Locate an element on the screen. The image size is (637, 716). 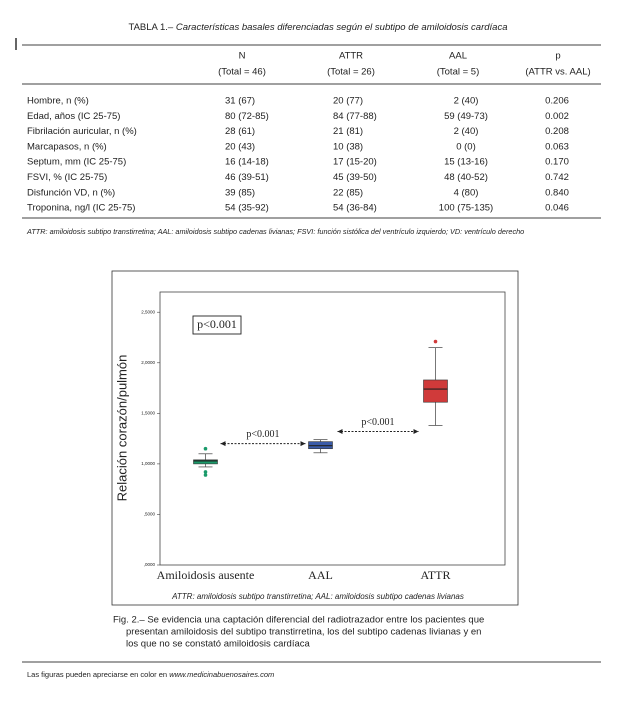
table-cell: 0.208 is located at coordinates (557, 131).